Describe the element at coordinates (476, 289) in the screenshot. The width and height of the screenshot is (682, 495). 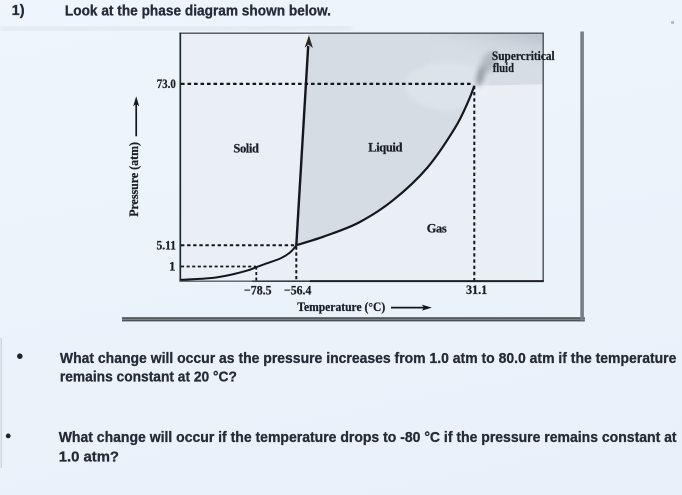
I see `svg-text: 31.1` at that location.